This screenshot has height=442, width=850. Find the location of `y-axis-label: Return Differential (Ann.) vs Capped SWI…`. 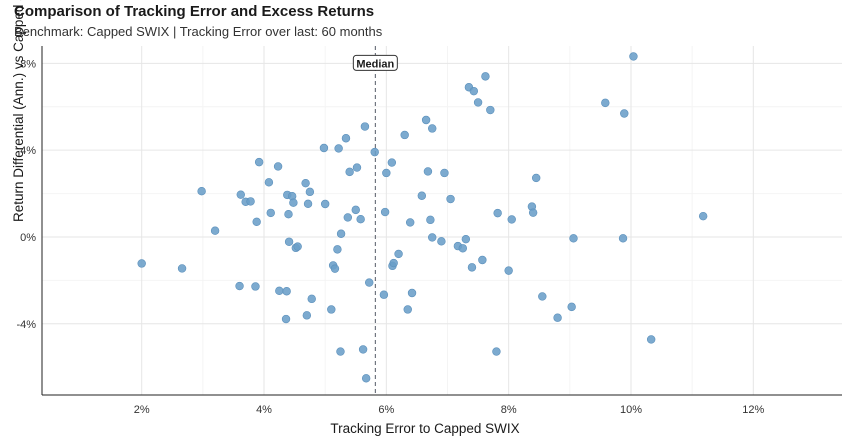

y-axis-label: Return Differential (Ann.) vs Capped SWI… is located at coordinates (18, 111).